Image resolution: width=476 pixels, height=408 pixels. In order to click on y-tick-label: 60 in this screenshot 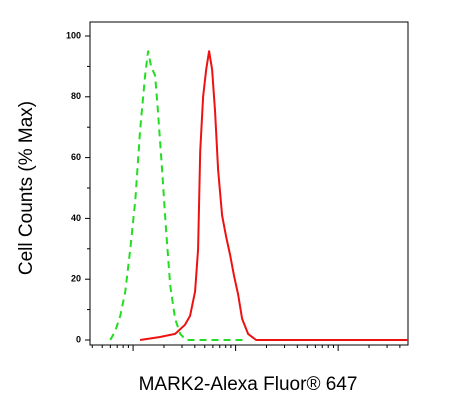, I will do `click(76, 157)`.